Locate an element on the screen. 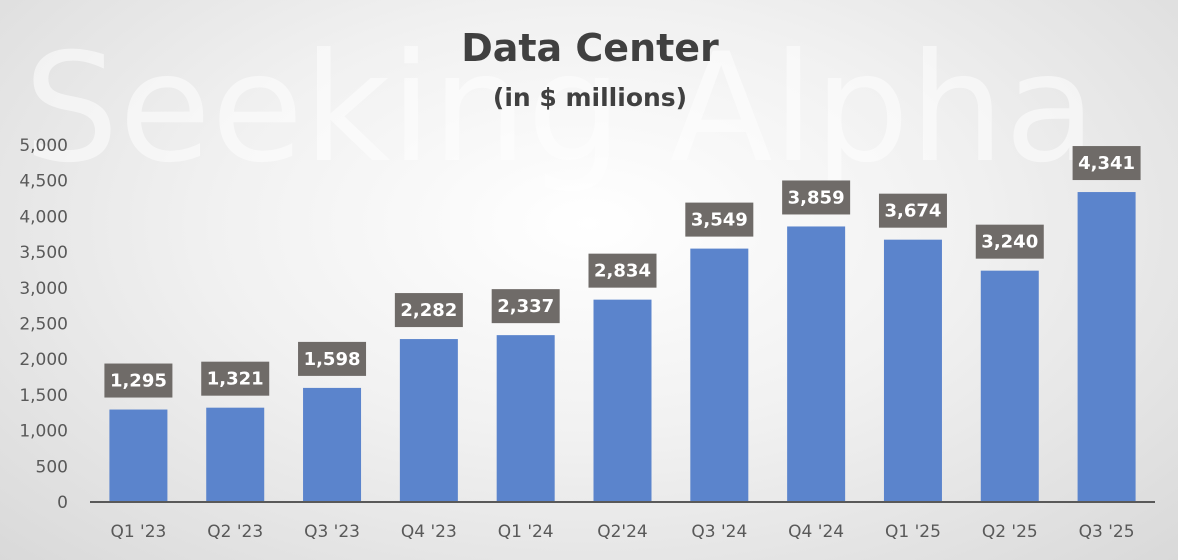 This screenshot has width=1178, height=560. x-tick-label: Q2 '23 is located at coordinates (235, 532).